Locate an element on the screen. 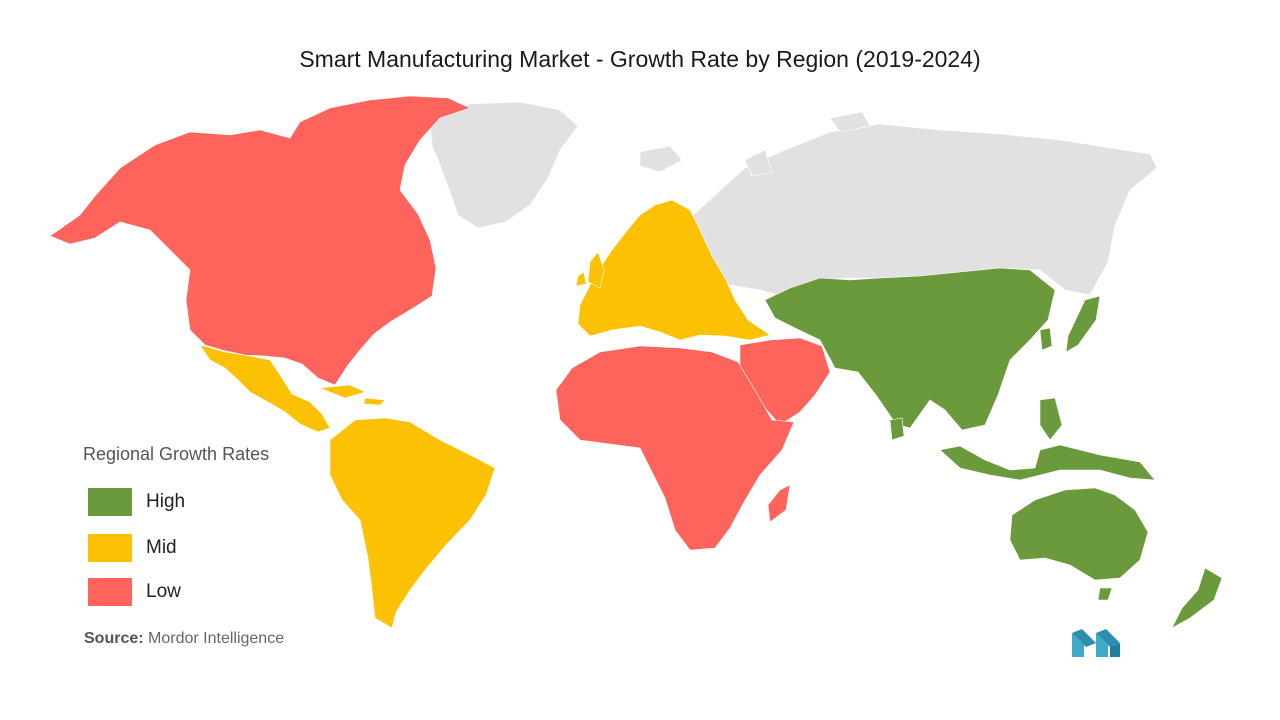 The height and width of the screenshot is (720, 1280). region-asia-pacific is located at coordinates (910, 349).